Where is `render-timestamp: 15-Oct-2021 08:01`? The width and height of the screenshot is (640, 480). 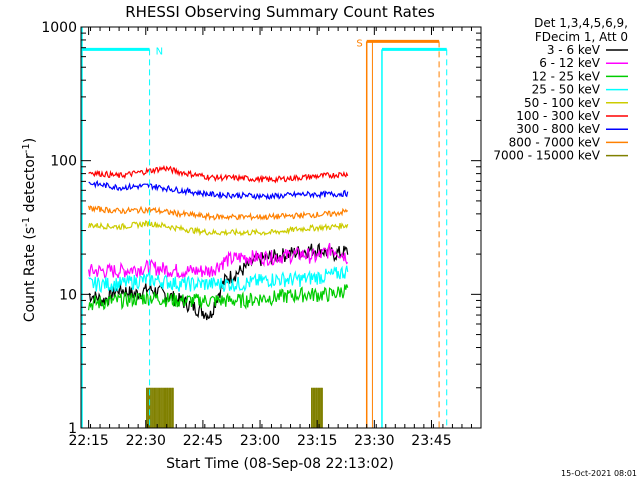
render-timestamp: 15-Oct-2021 08:01 is located at coordinates (599, 473).